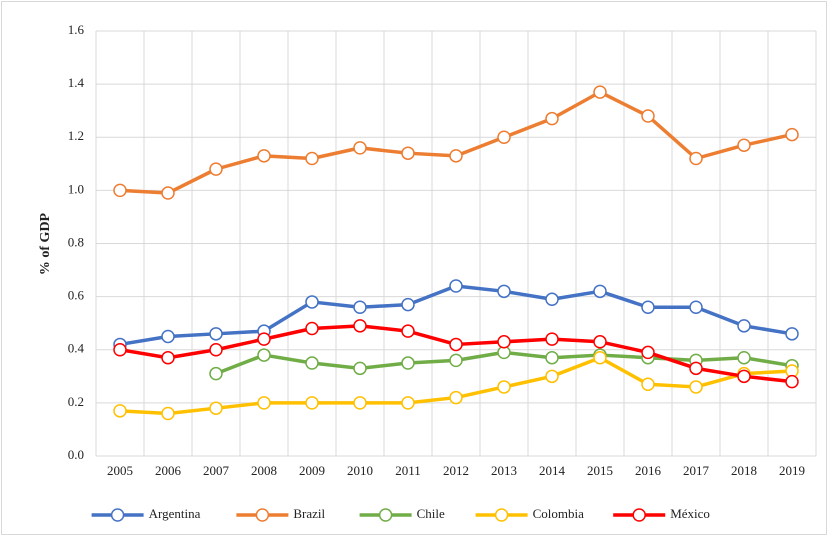 The image size is (828, 536). Describe the element at coordinates (552, 470) in the screenshot. I see `x-tick-label: 2014` at that location.